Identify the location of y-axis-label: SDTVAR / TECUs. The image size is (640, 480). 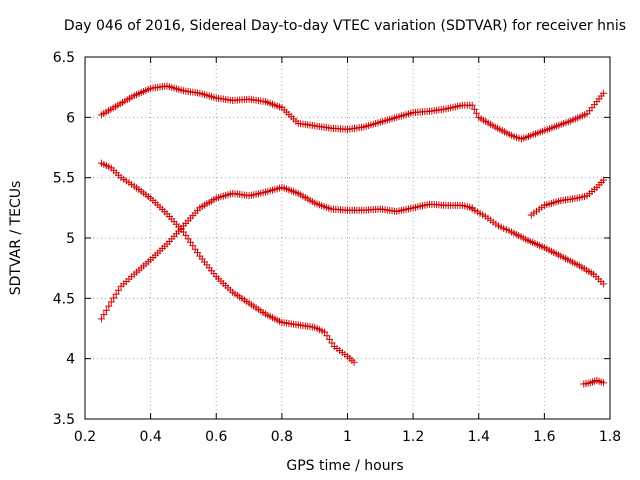
(16, 238).